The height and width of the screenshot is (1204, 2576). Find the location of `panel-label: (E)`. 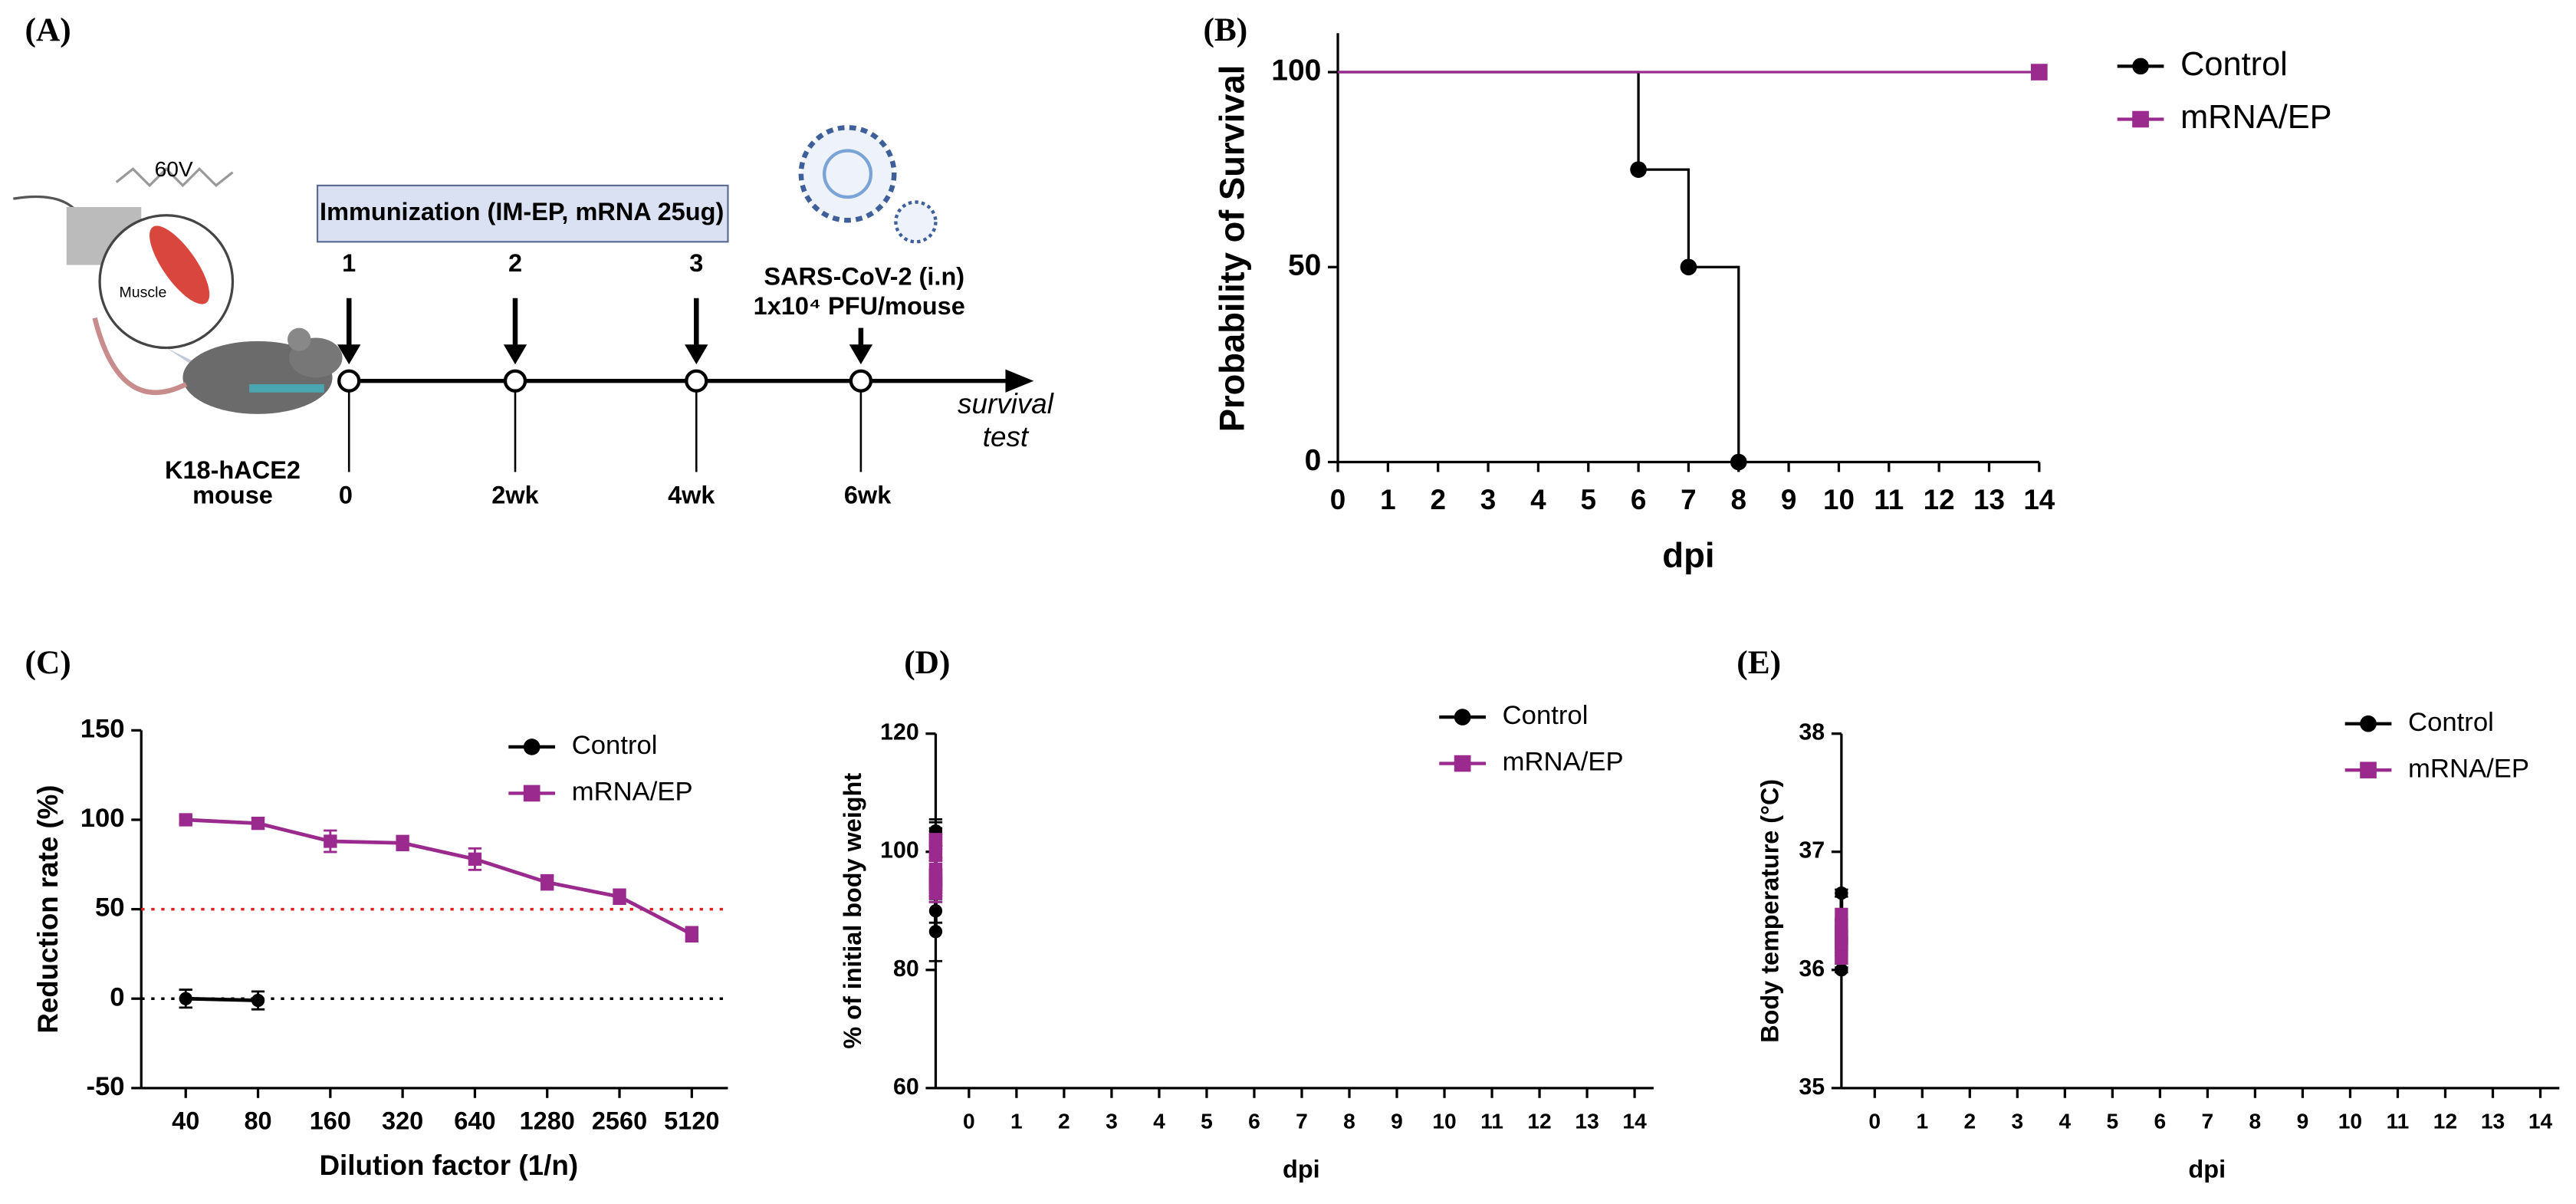

panel-label: (E) is located at coordinates (1759, 662).